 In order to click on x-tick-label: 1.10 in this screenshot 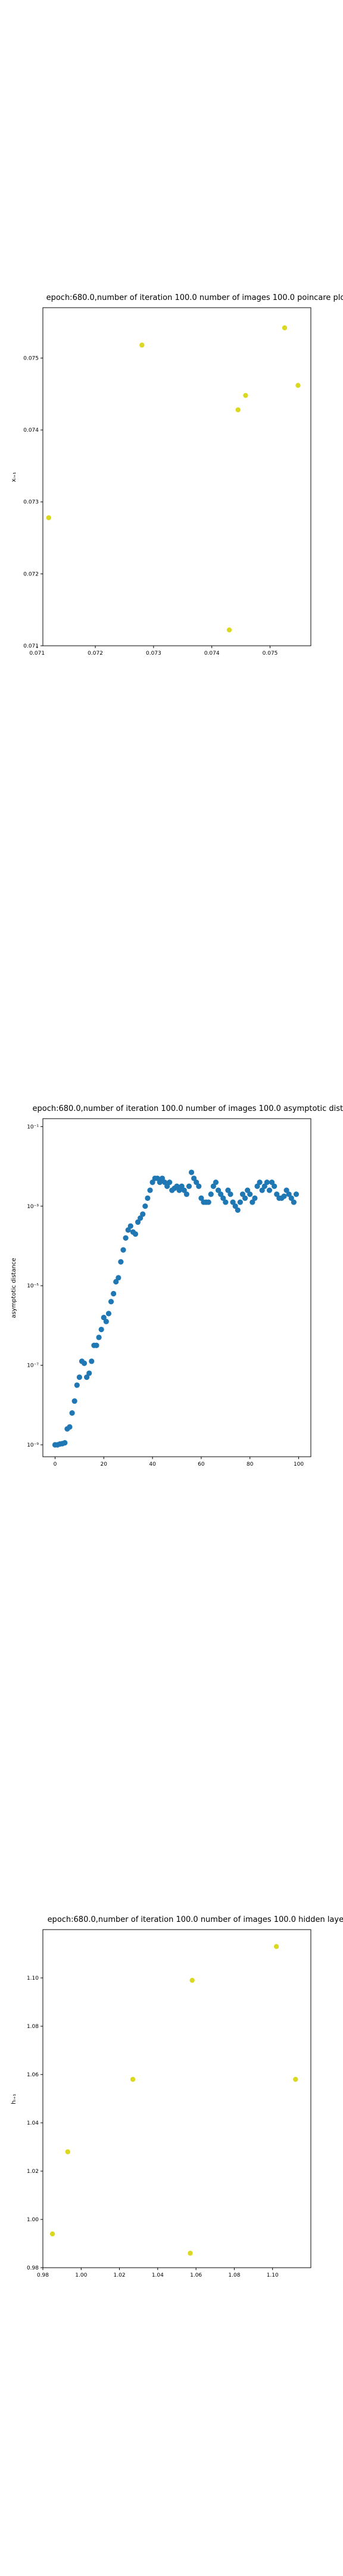, I will do `click(273, 2275)`.